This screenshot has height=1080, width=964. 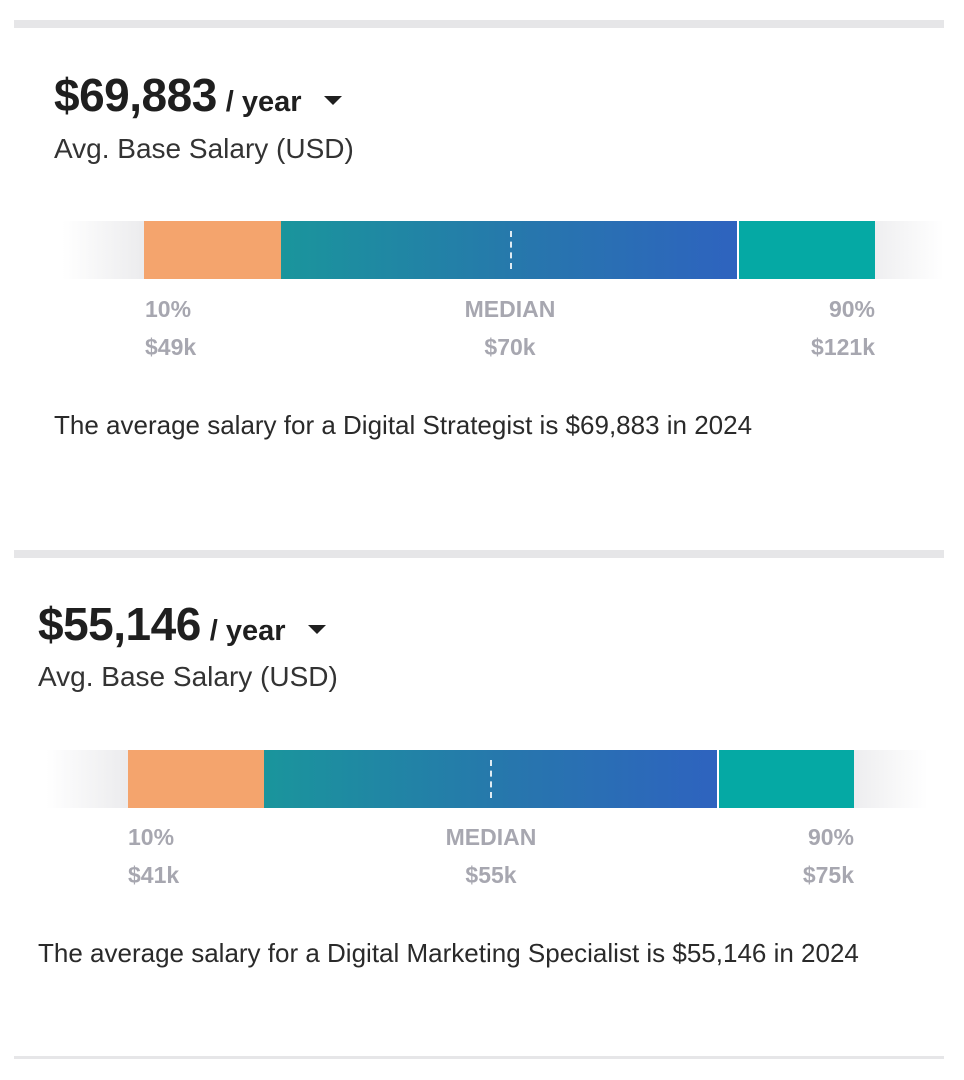 What do you see at coordinates (135, 95) in the screenshot?
I see `salary-amount: $69,883` at bounding box center [135, 95].